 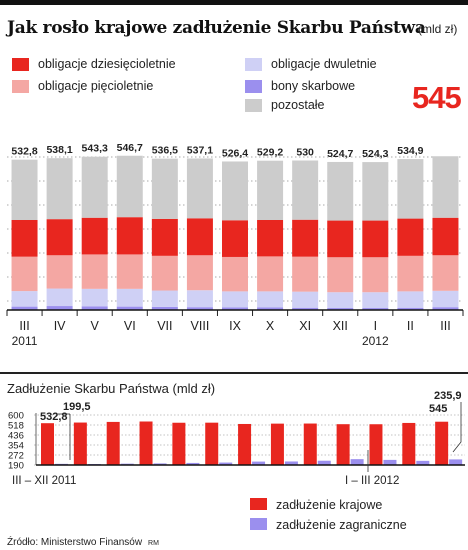 I want to click on total-label: 538,1, so click(x=59, y=150).